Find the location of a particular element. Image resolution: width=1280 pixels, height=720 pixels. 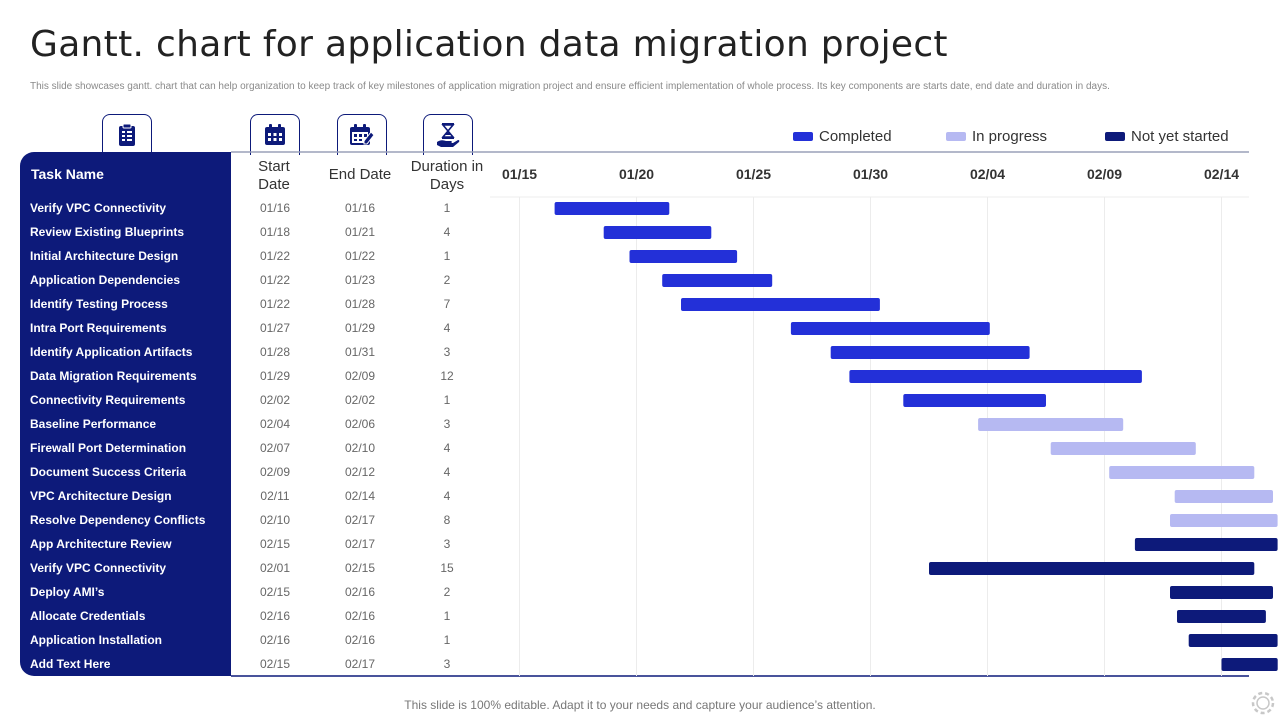

task-name: Deploy AMI’s is located at coordinates (67, 592).